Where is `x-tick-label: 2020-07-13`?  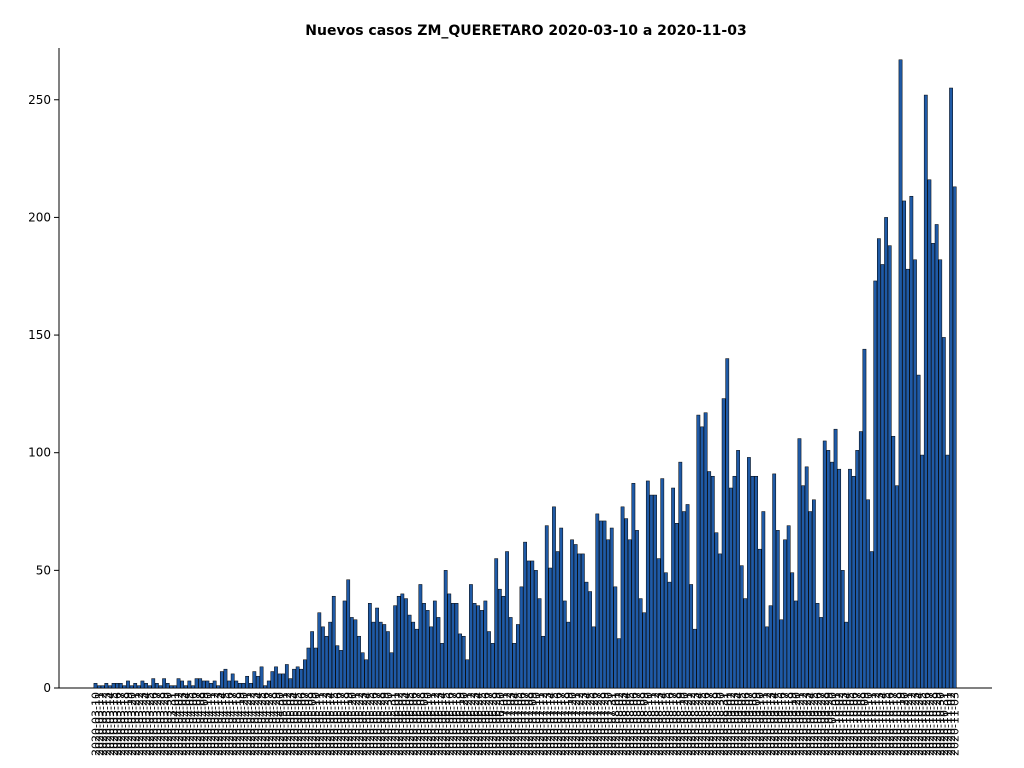
x-tick-label: 2020-07-13 is located at coordinates (547, 724).